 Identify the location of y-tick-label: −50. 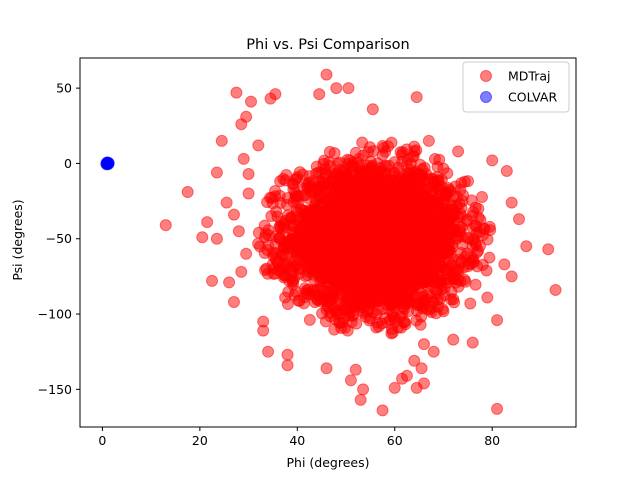
(59, 238).